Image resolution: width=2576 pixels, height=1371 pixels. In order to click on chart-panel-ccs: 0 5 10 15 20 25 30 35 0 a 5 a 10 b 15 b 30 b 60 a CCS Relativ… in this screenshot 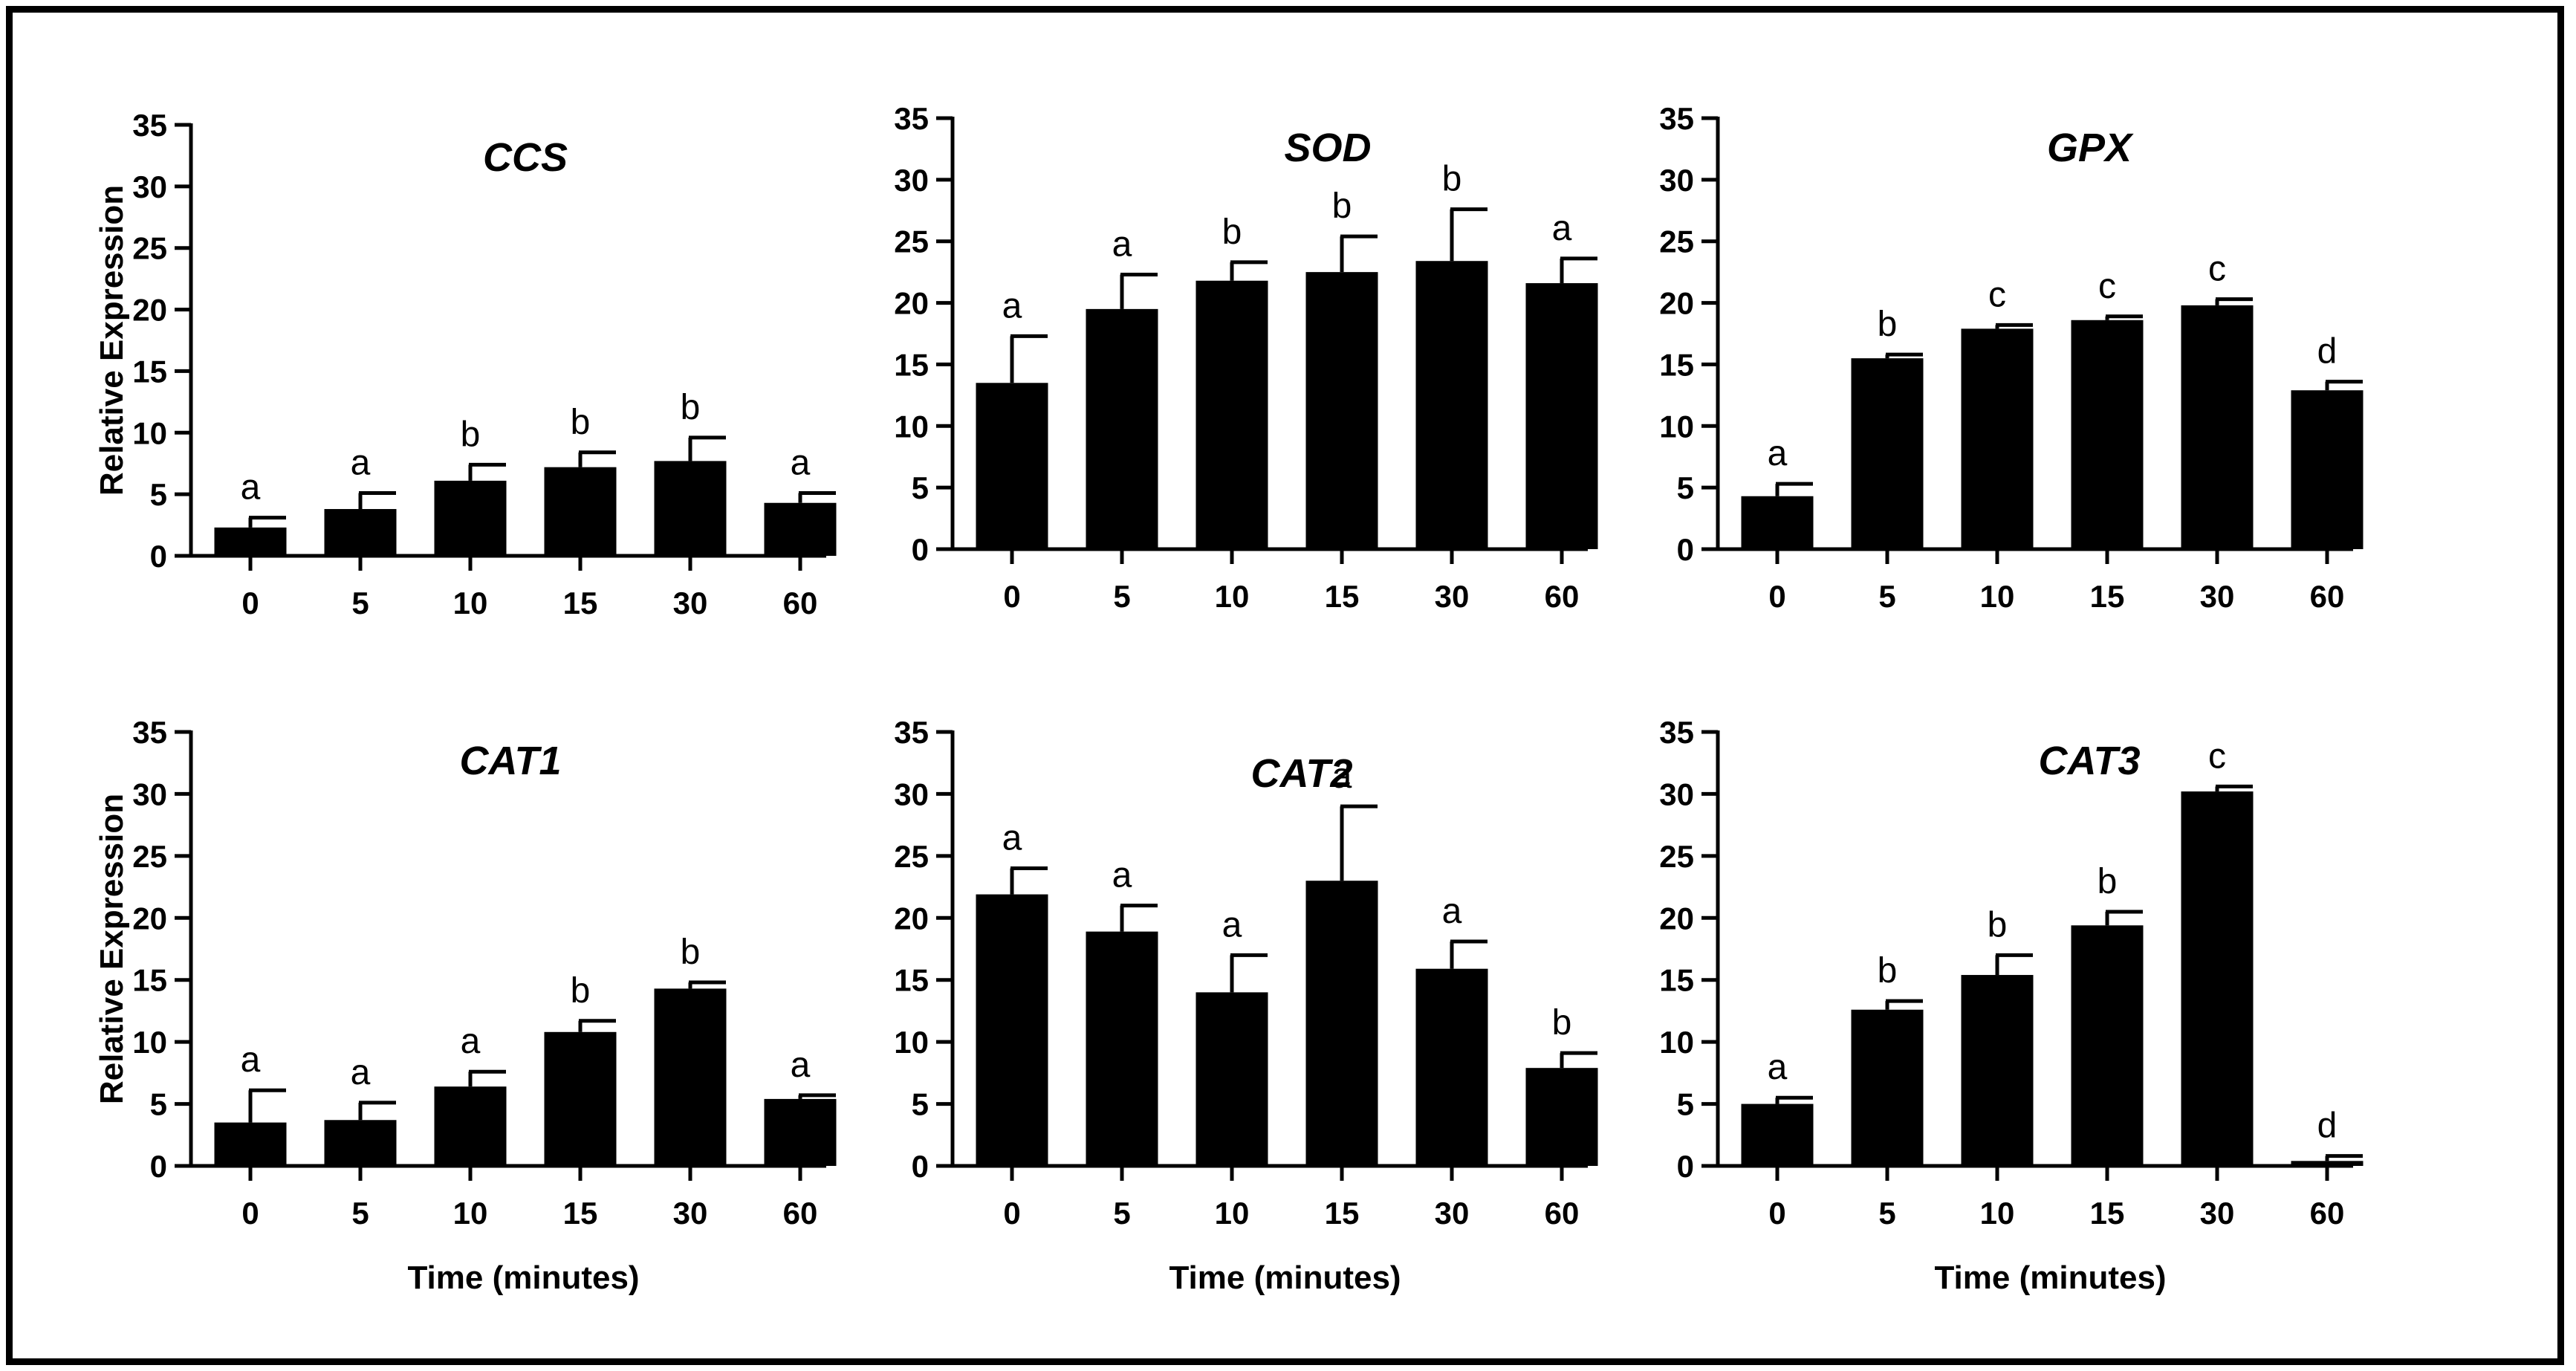, I will do `click(465, 364)`.